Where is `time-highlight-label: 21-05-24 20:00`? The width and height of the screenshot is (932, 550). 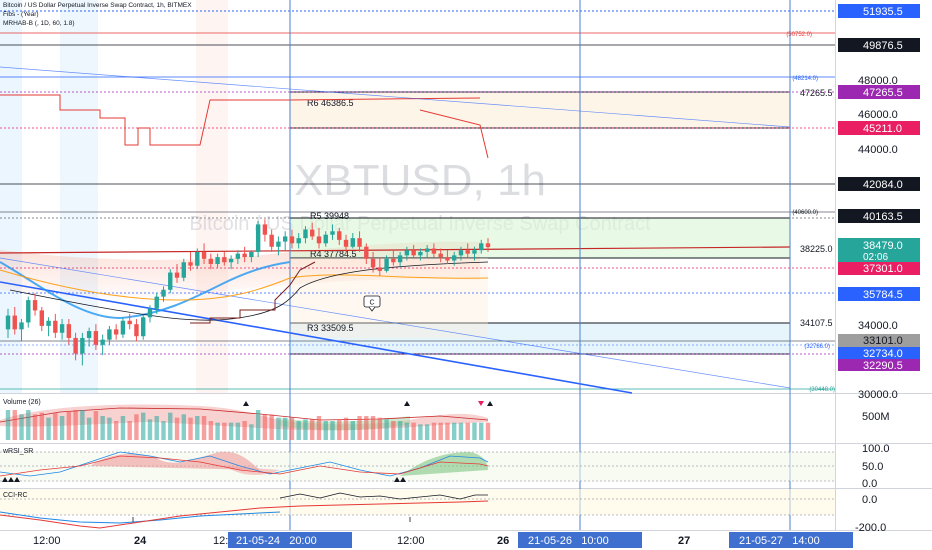 time-highlight-label: 21-05-24 20:00 is located at coordinates (276, 541).